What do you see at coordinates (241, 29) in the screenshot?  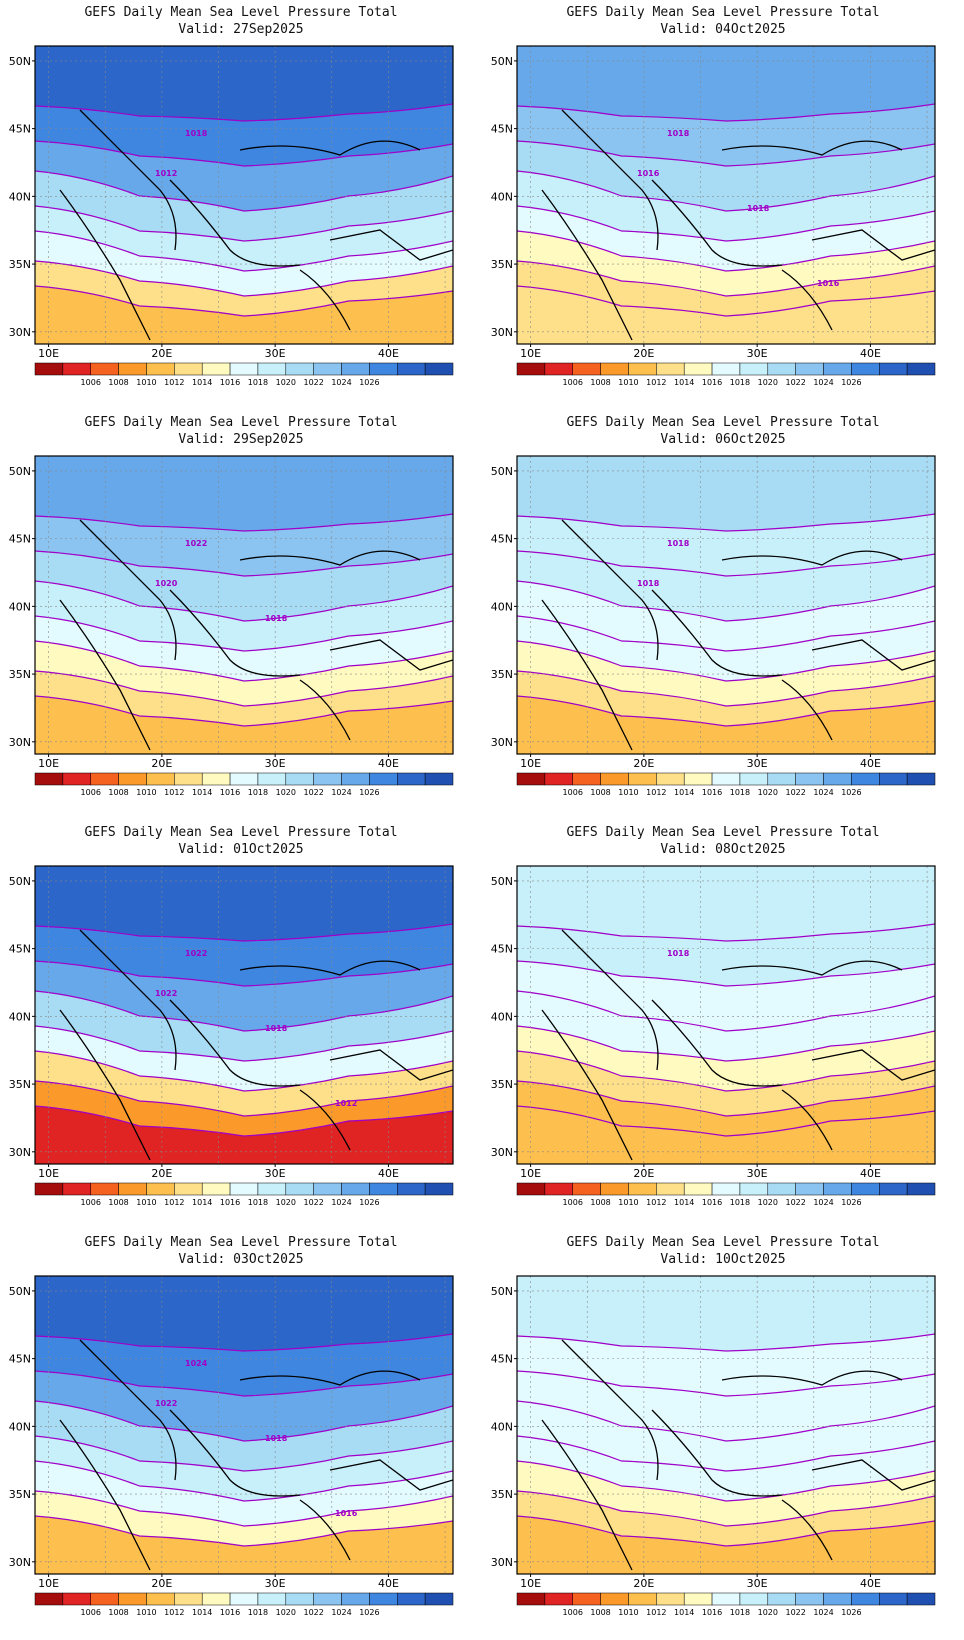 I see `panel-valid-date: Valid: 27Sep2025` at bounding box center [241, 29].